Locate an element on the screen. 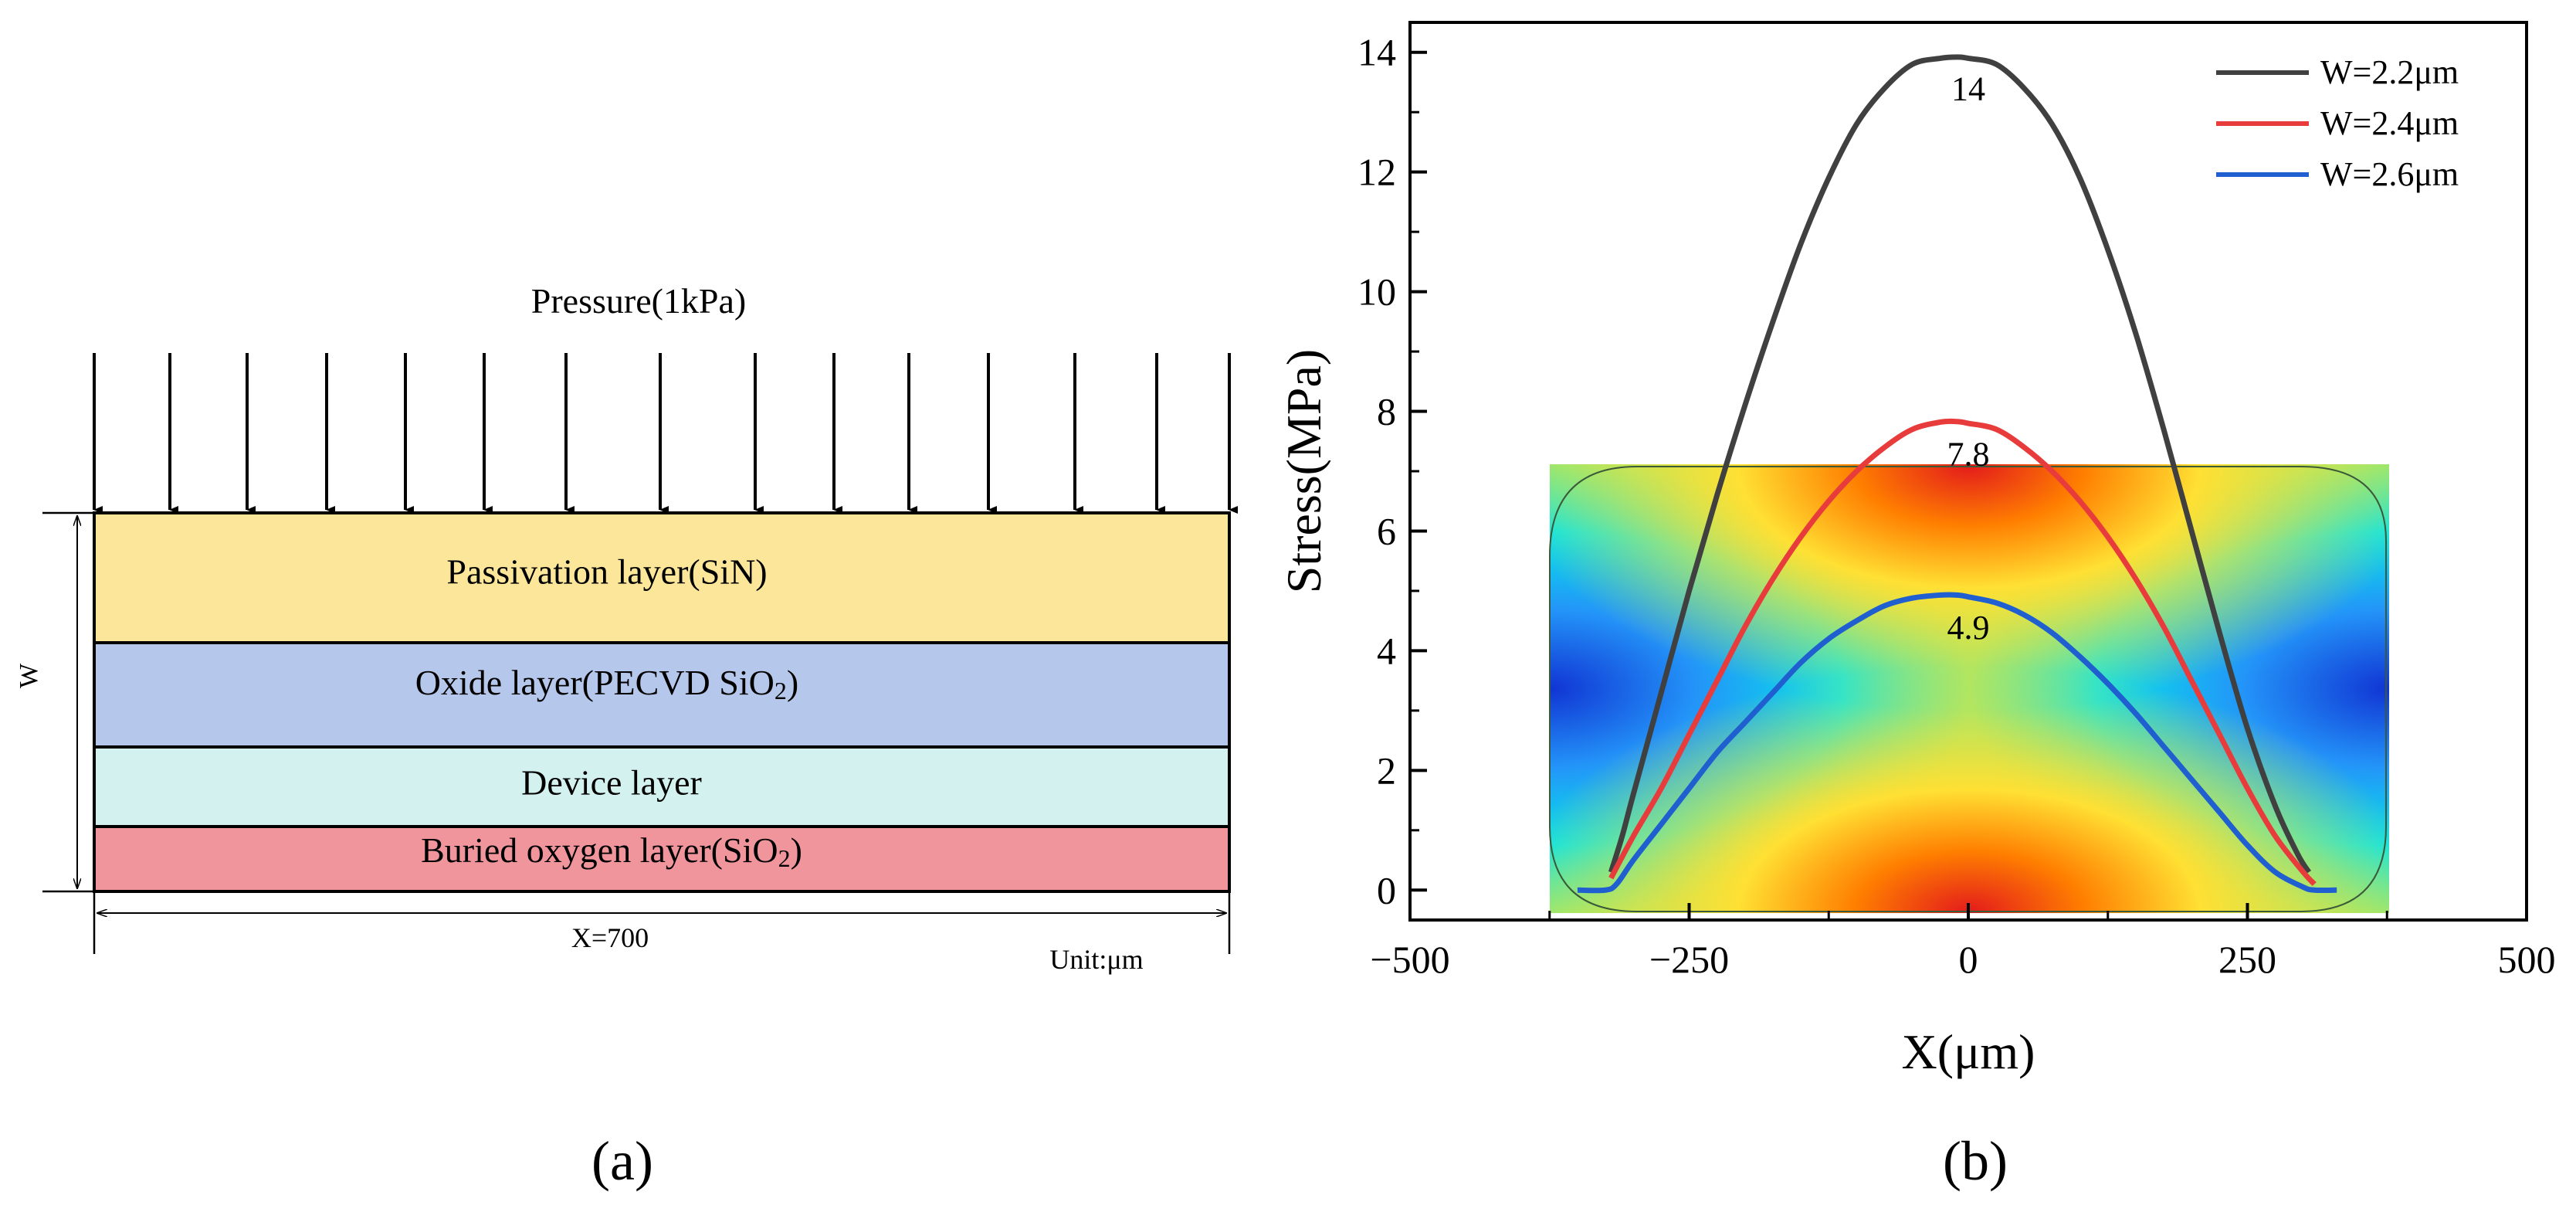 The image size is (2576, 1212). legend-entry-w26: W=2.6μm is located at coordinates (2337, 174).